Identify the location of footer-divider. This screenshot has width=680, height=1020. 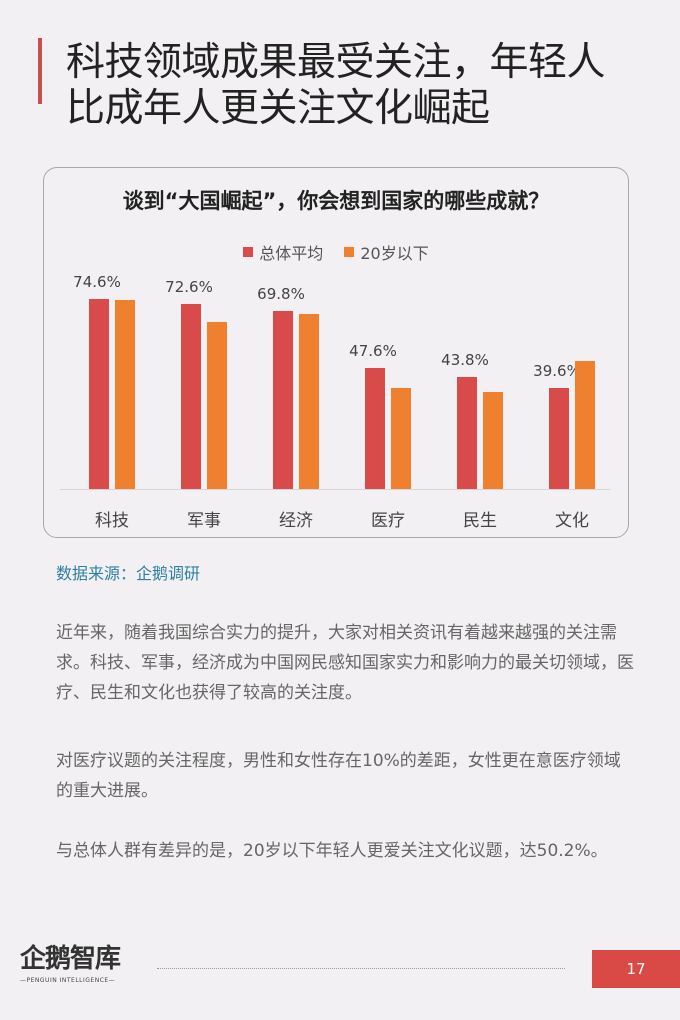
(361, 968).